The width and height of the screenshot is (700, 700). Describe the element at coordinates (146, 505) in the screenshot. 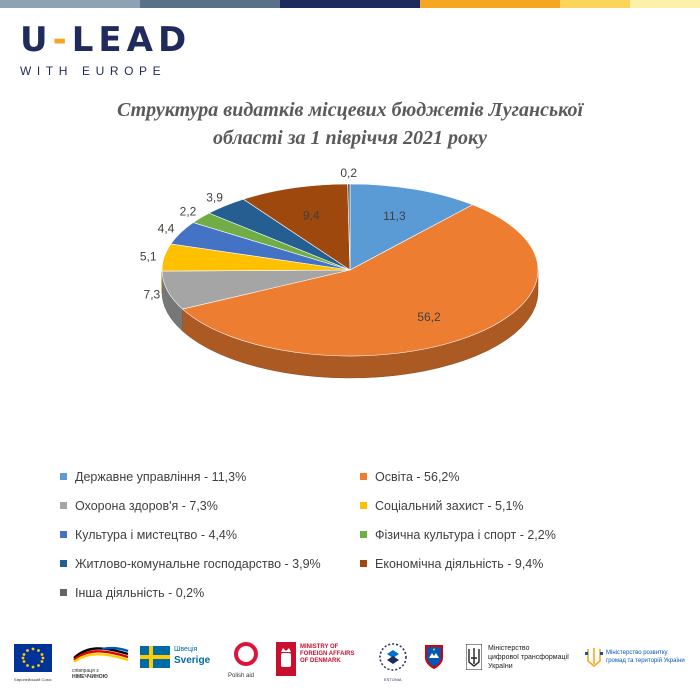

I see `legend-label: Охорона здоров'я - 7,3%` at that location.